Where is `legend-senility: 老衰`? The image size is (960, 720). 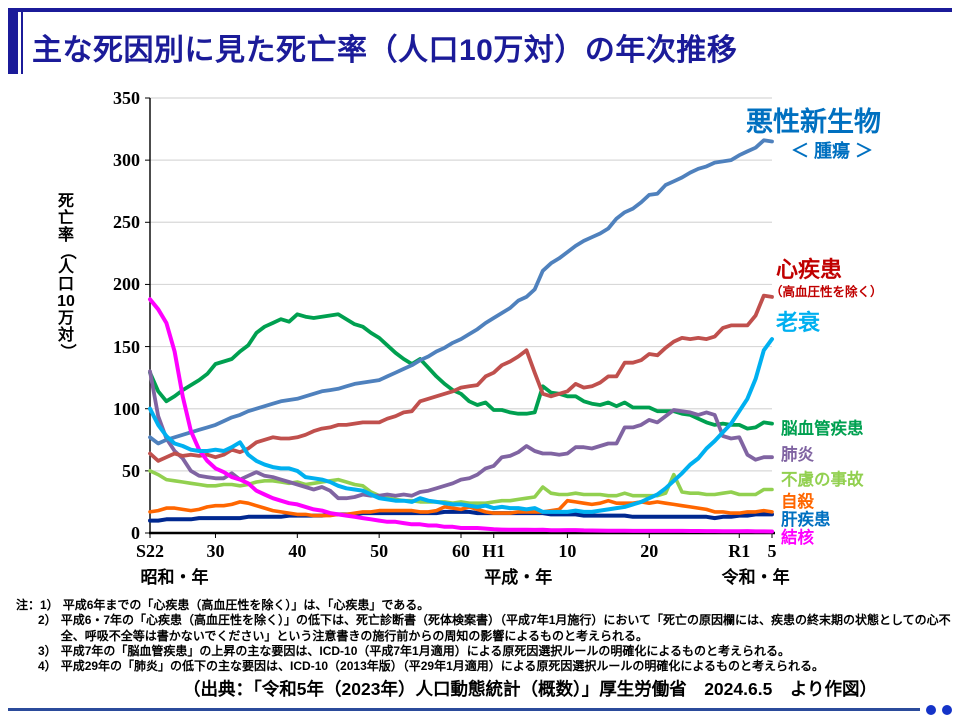
legend-senility: 老衰 is located at coordinates (798, 322).